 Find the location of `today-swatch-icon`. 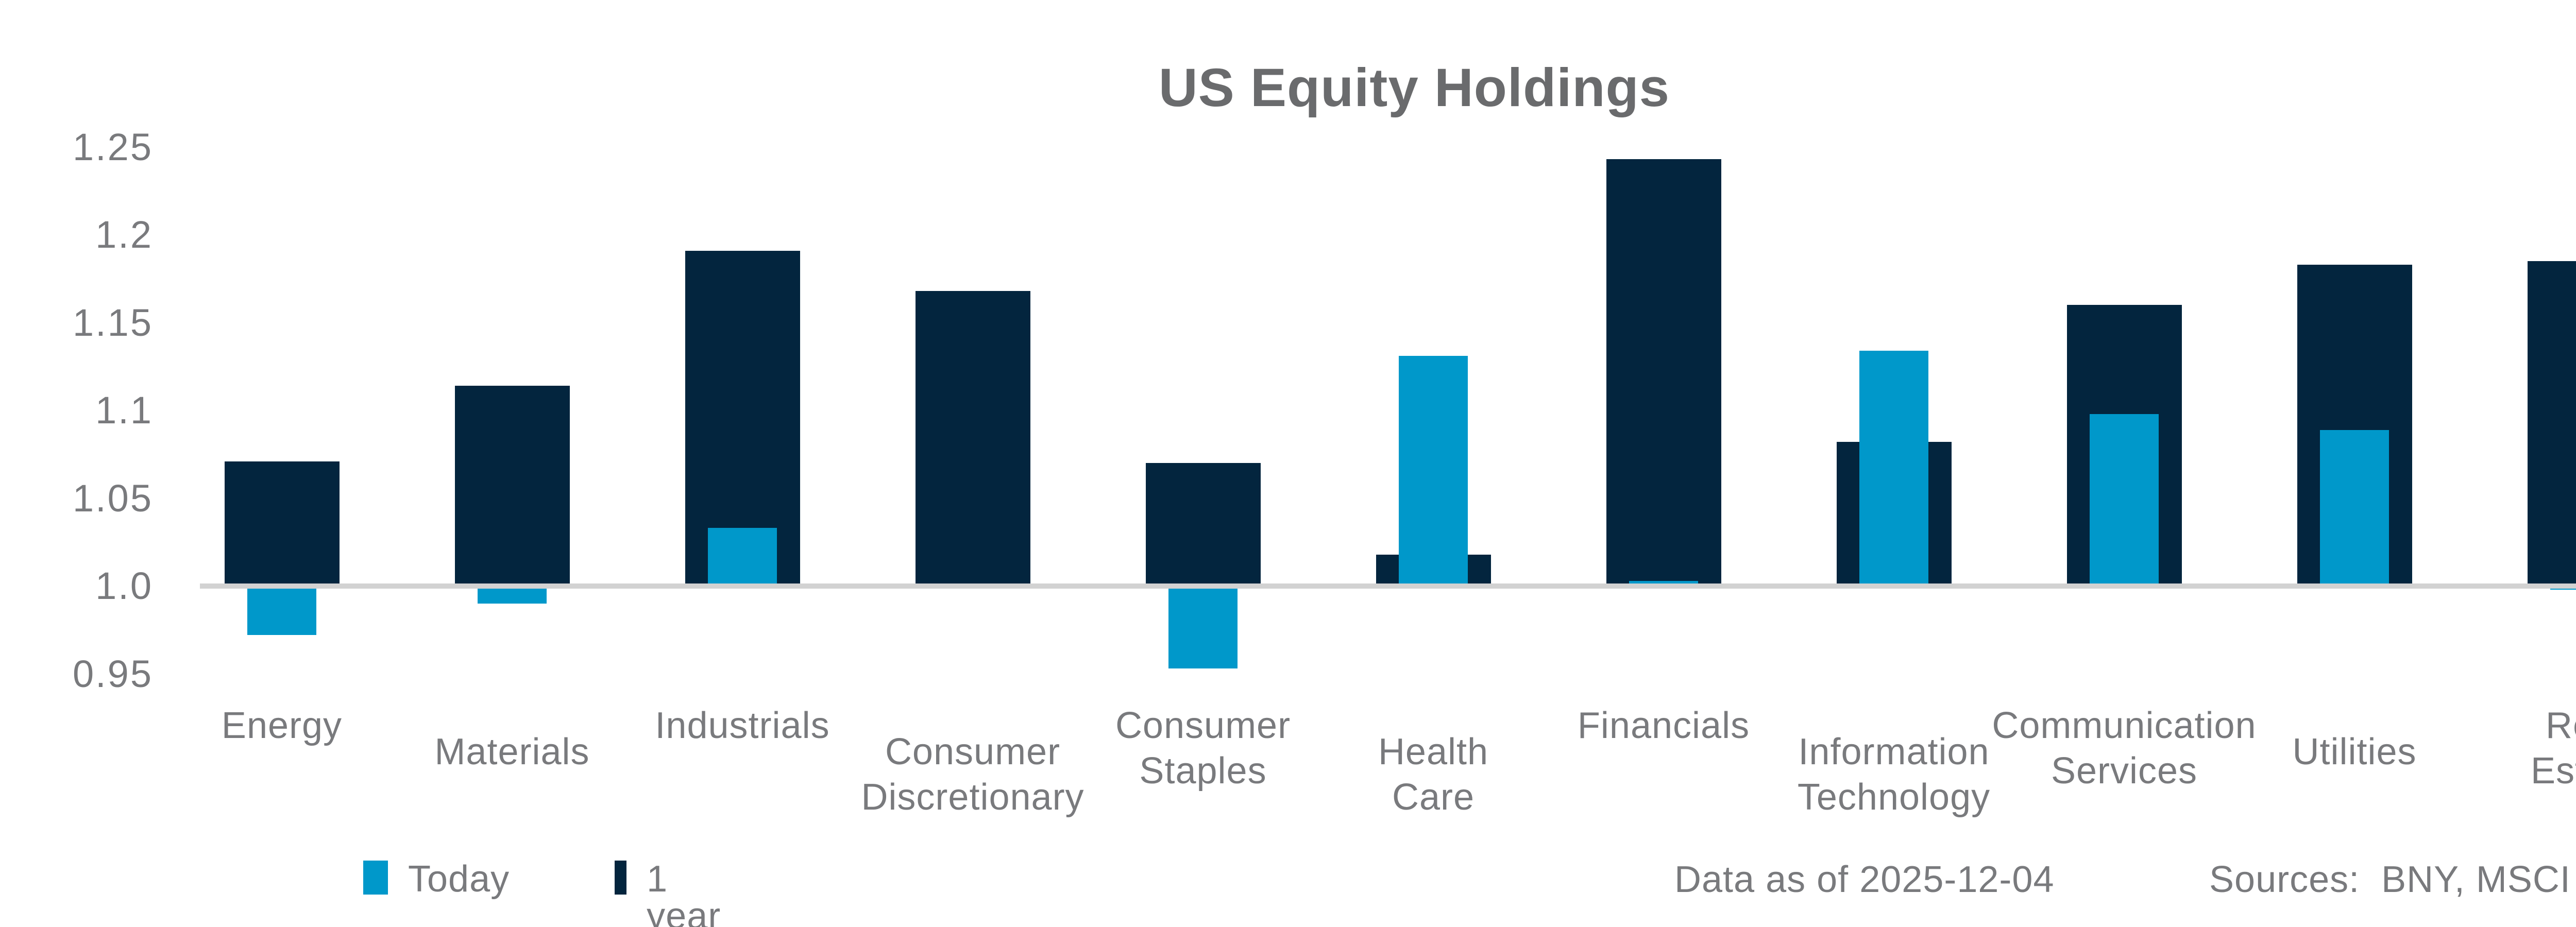

today-swatch-icon is located at coordinates (376, 878).